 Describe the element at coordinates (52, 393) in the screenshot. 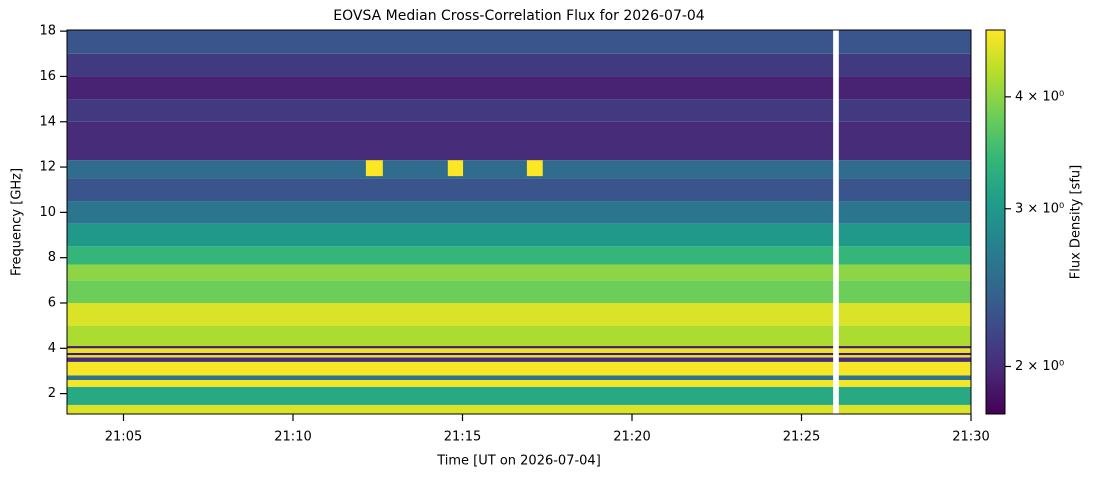

I see `y-tick-label: 2` at that location.